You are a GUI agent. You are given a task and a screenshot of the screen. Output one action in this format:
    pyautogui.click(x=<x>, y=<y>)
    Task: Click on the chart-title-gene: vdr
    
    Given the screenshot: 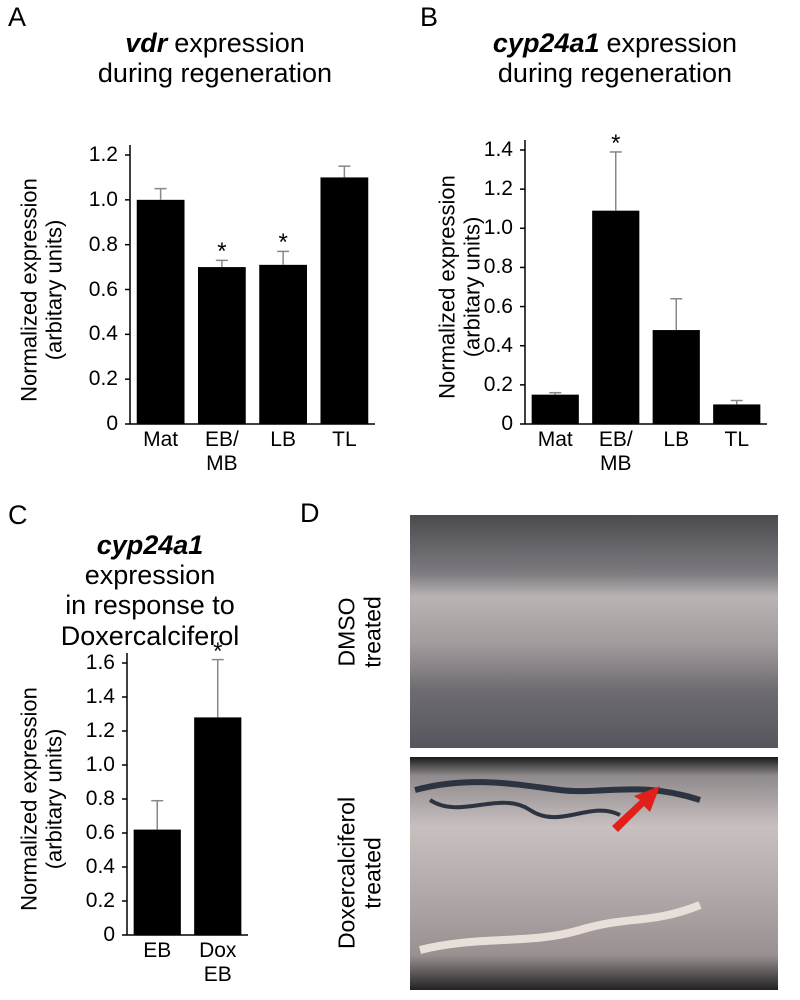 What is the action you would take?
    pyautogui.click(x=146, y=43)
    